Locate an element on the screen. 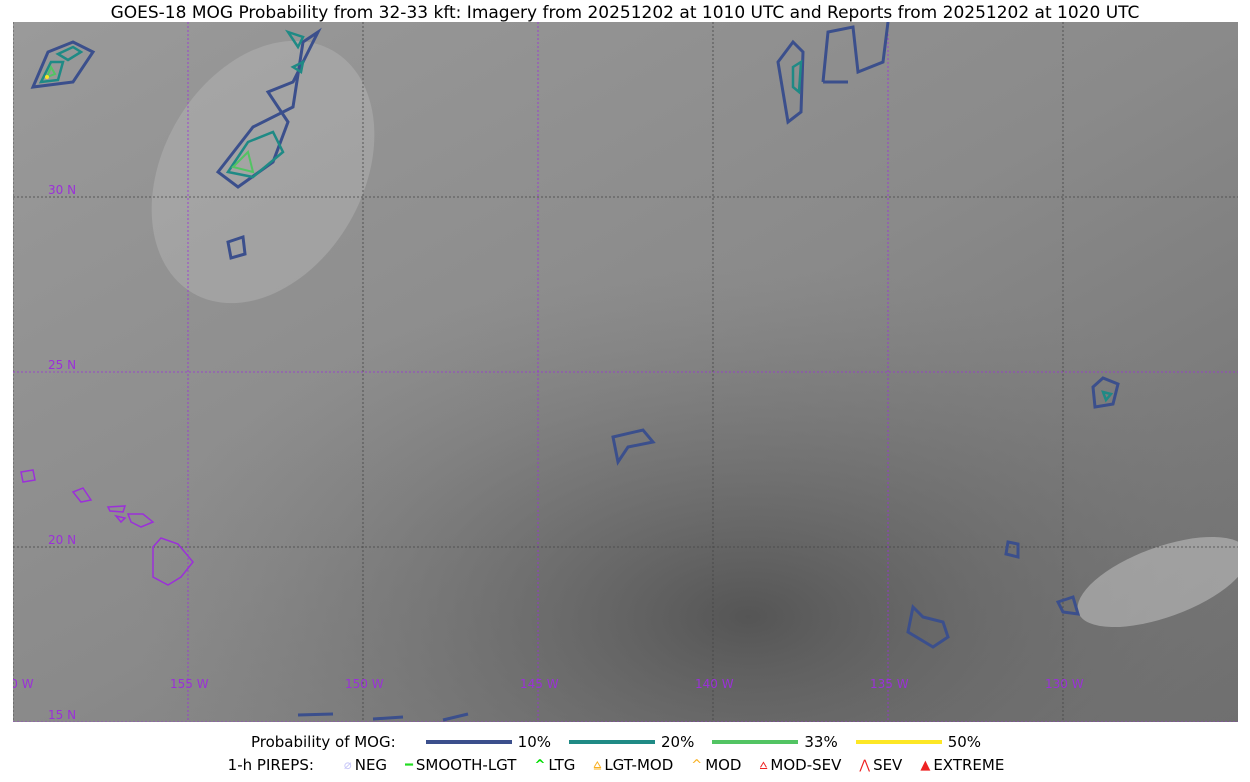 The height and width of the screenshot is (782, 1250). filled-triangle-icon: ▲ is located at coordinates (925, 765).